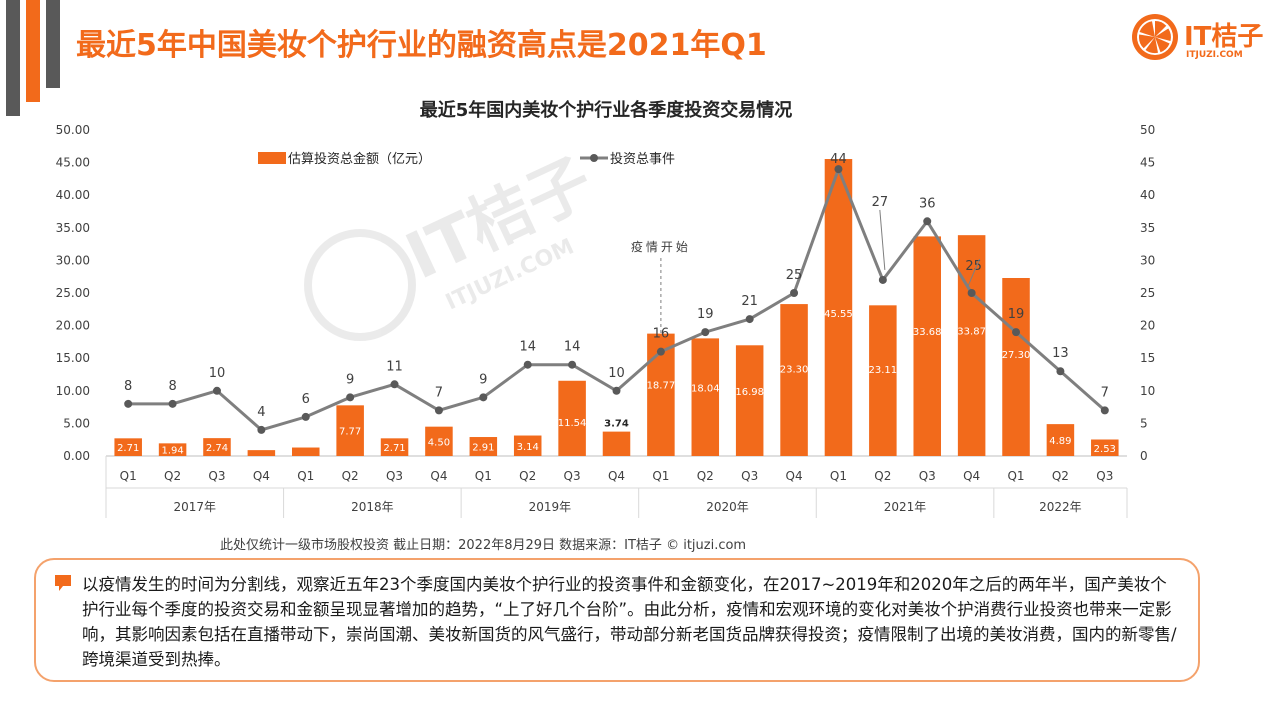 Image resolution: width=1280 pixels, height=720 pixels. I want to click on bar-data-label: 2.91, so click(483, 448).